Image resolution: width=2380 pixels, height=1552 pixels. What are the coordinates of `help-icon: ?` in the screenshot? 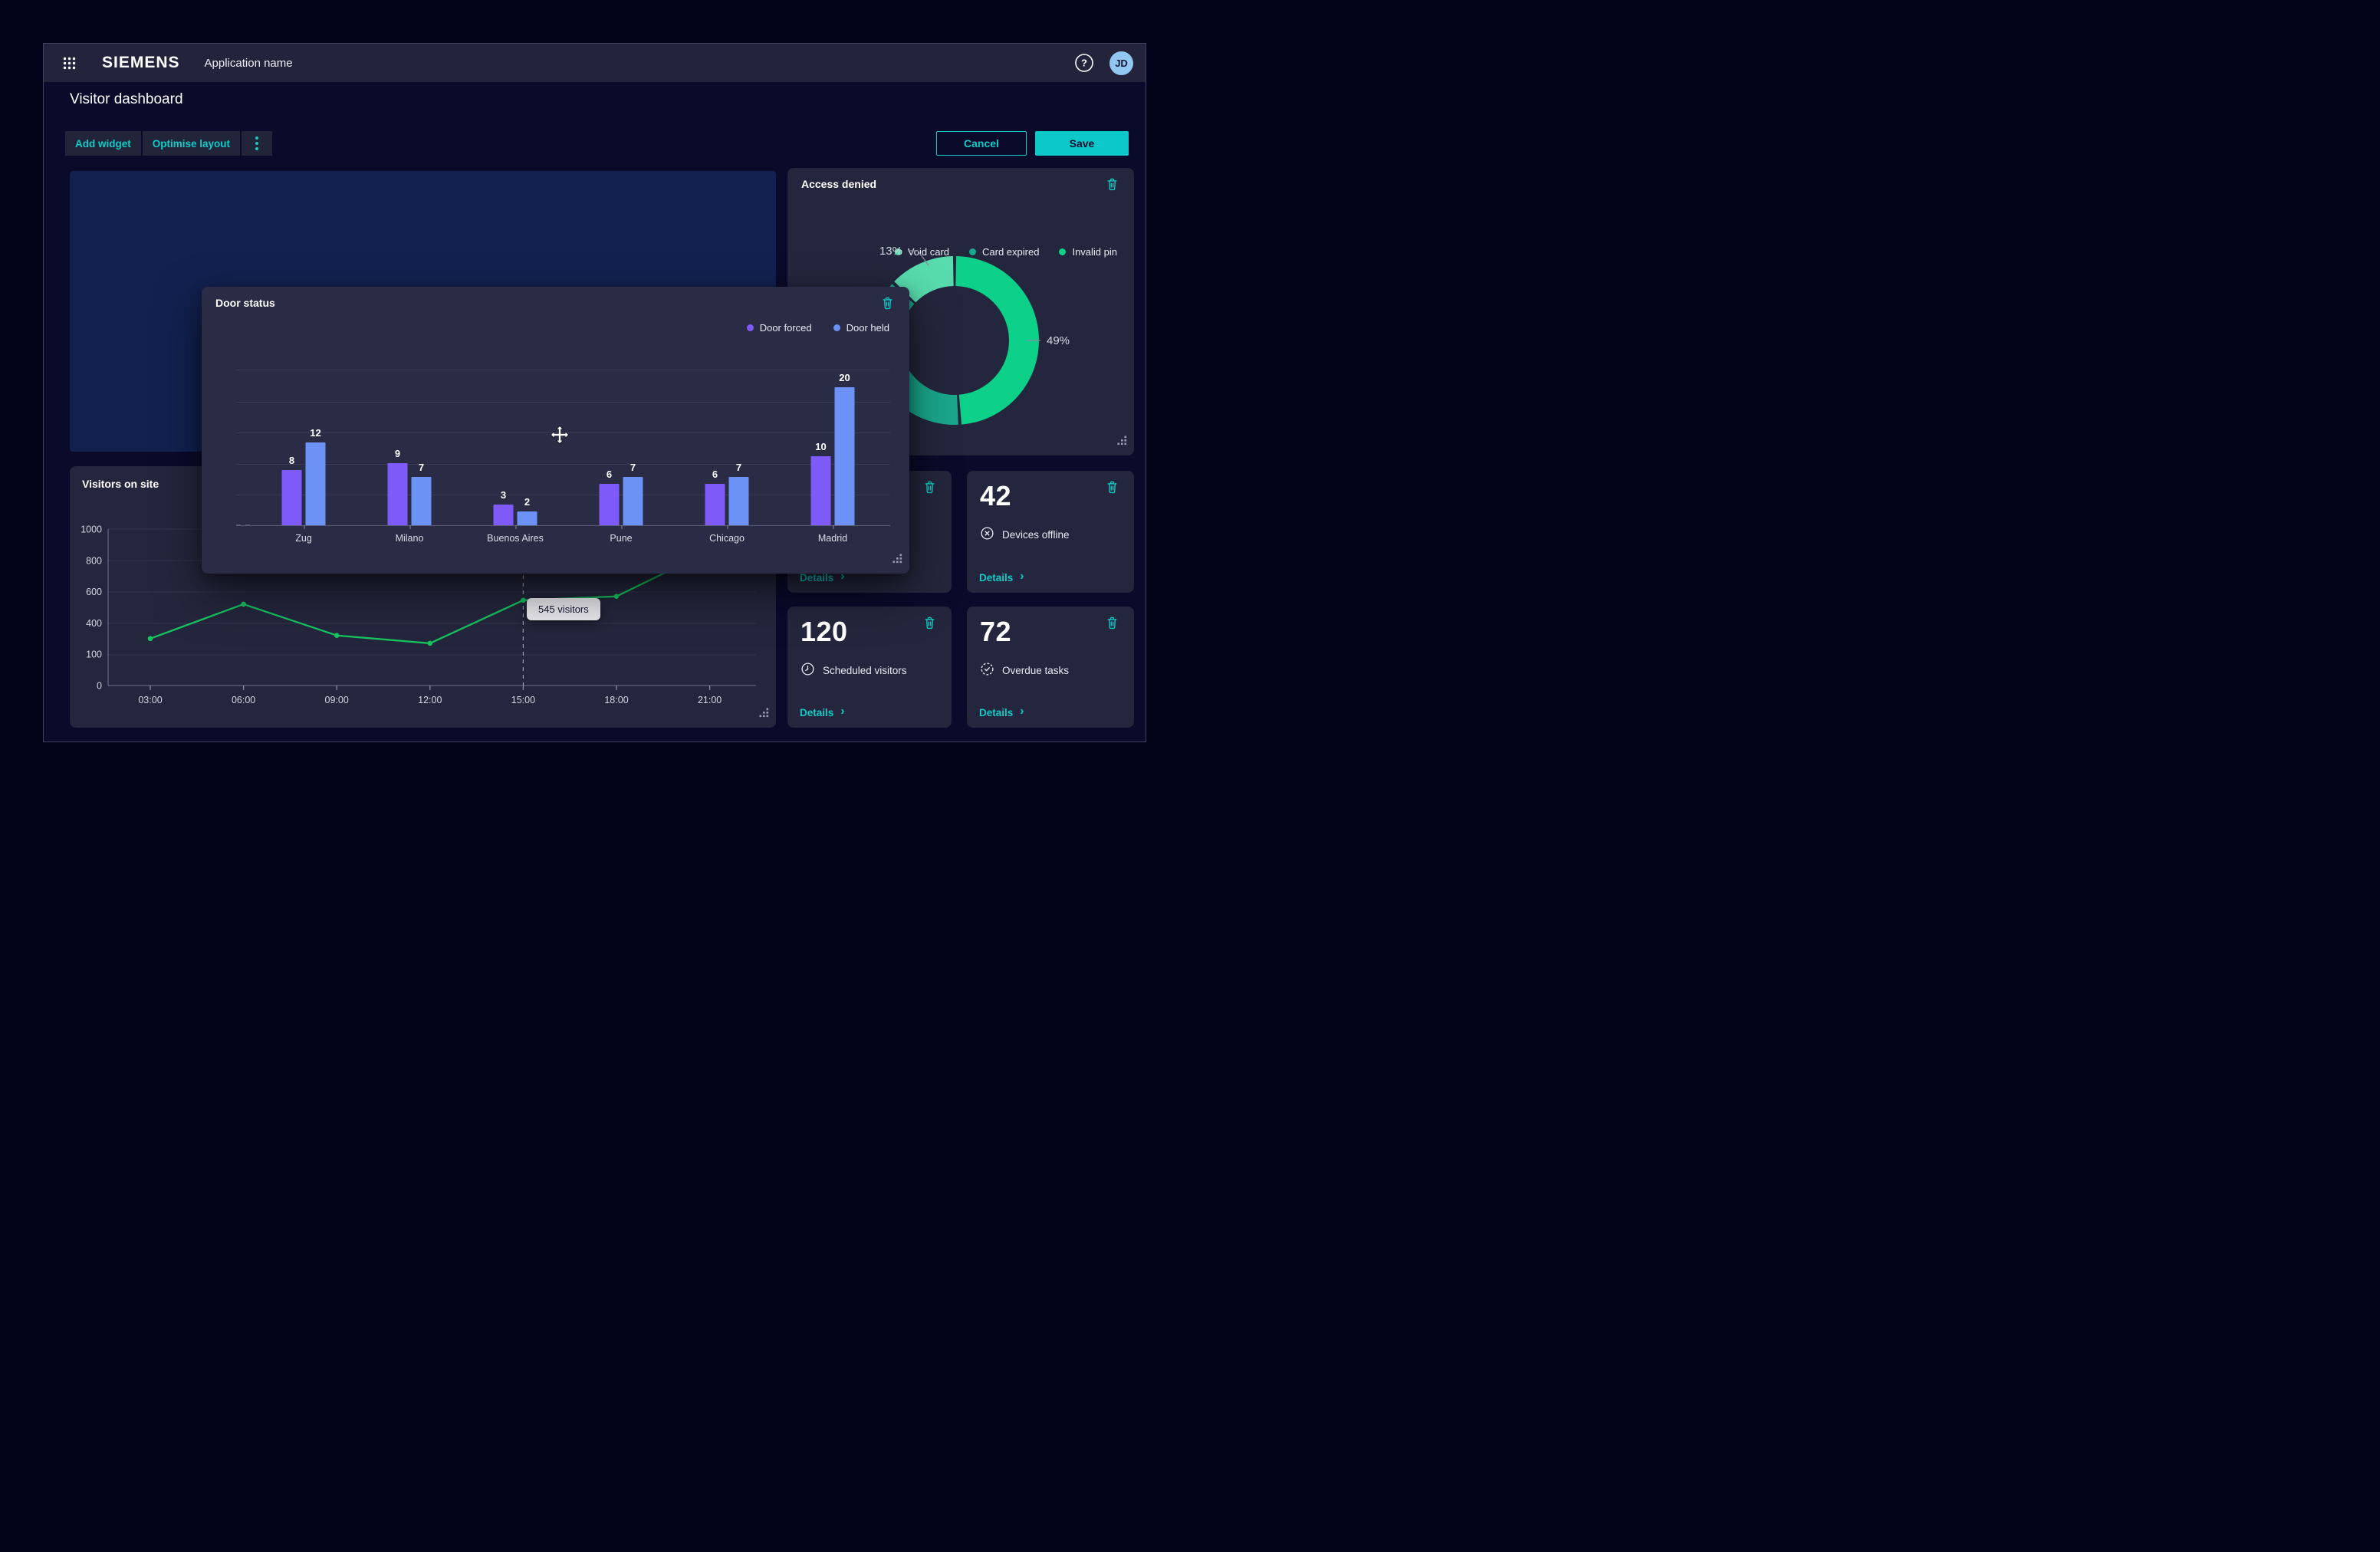 It's located at (1084, 63).